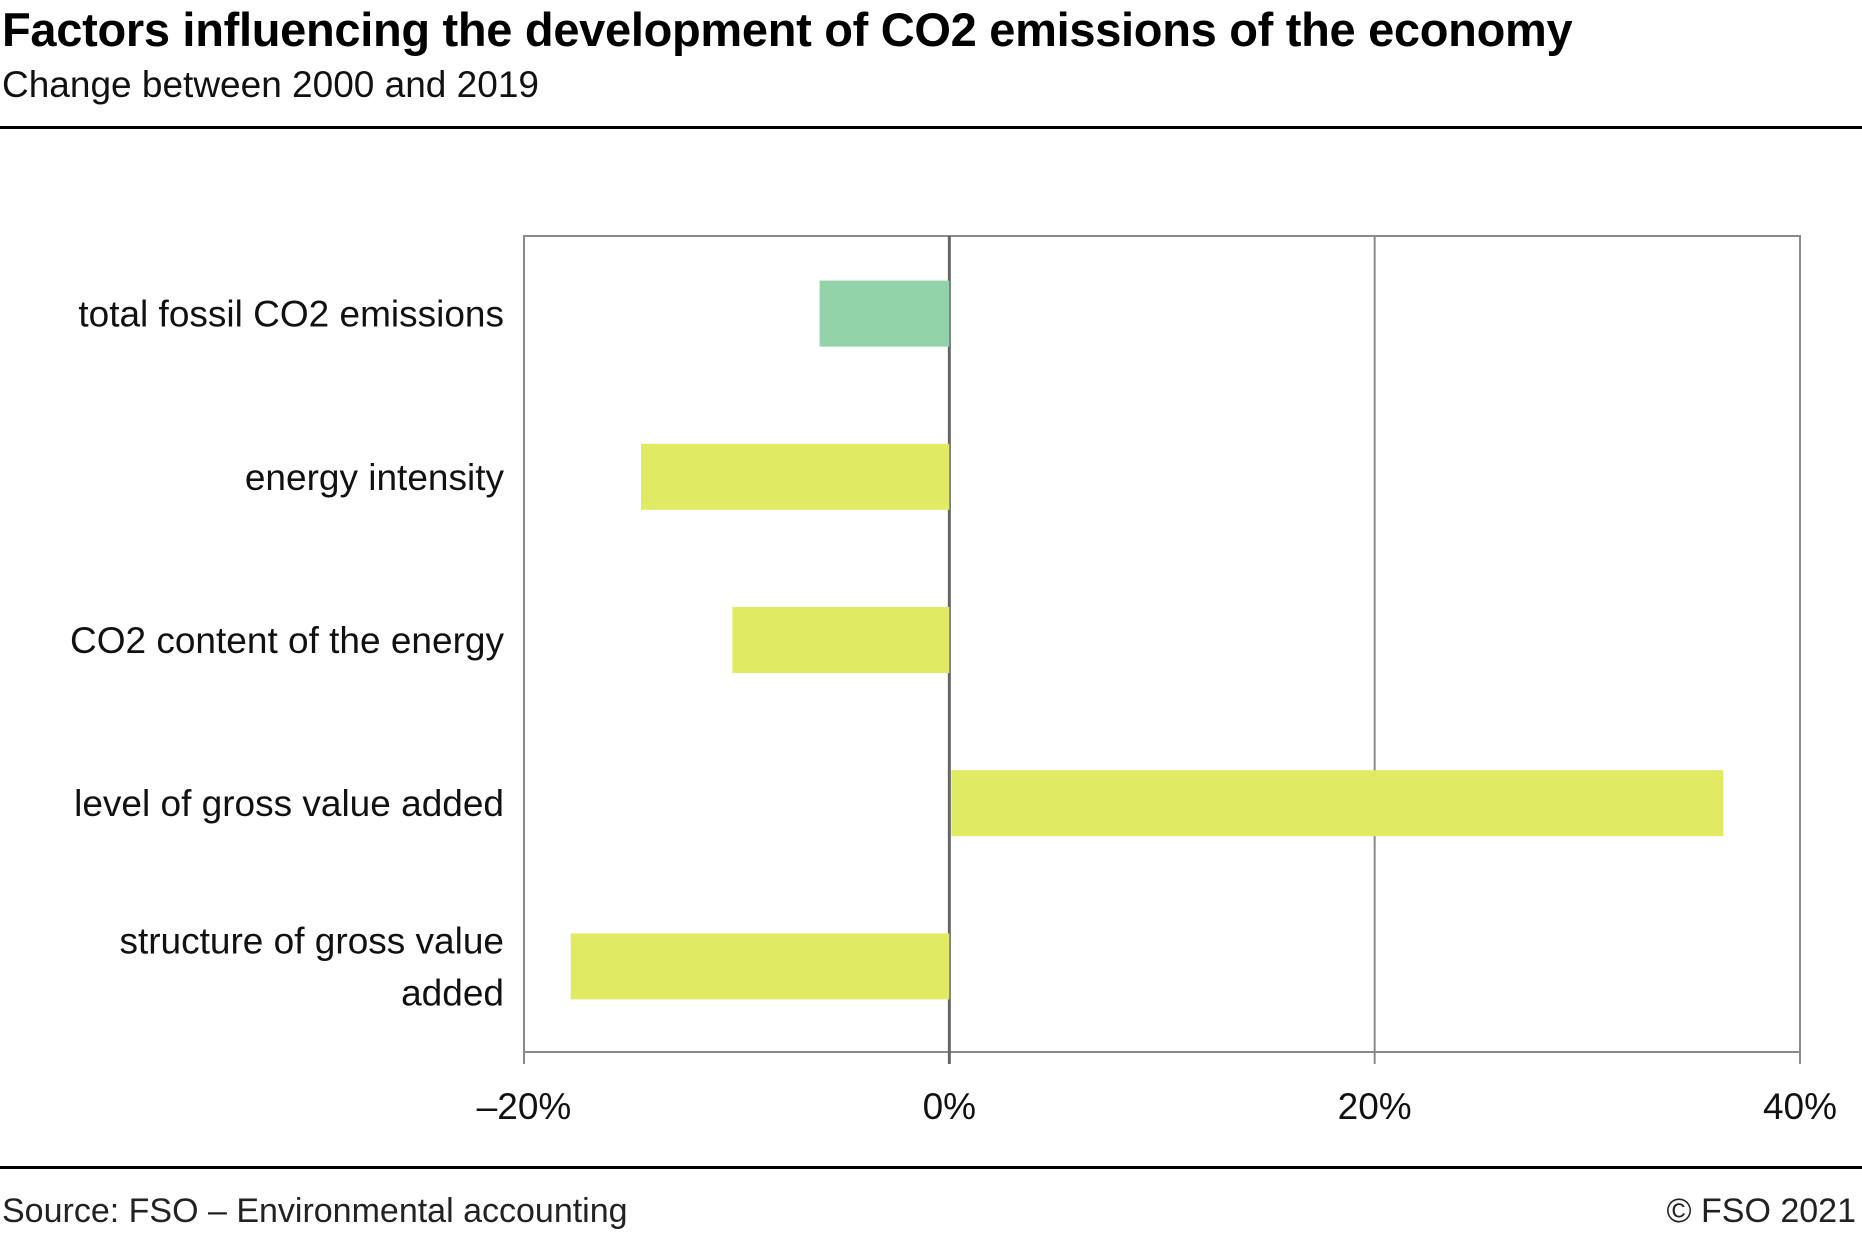 The height and width of the screenshot is (1236, 1862). What do you see at coordinates (375, 477) in the screenshot?
I see `category-label: energy intensity` at bounding box center [375, 477].